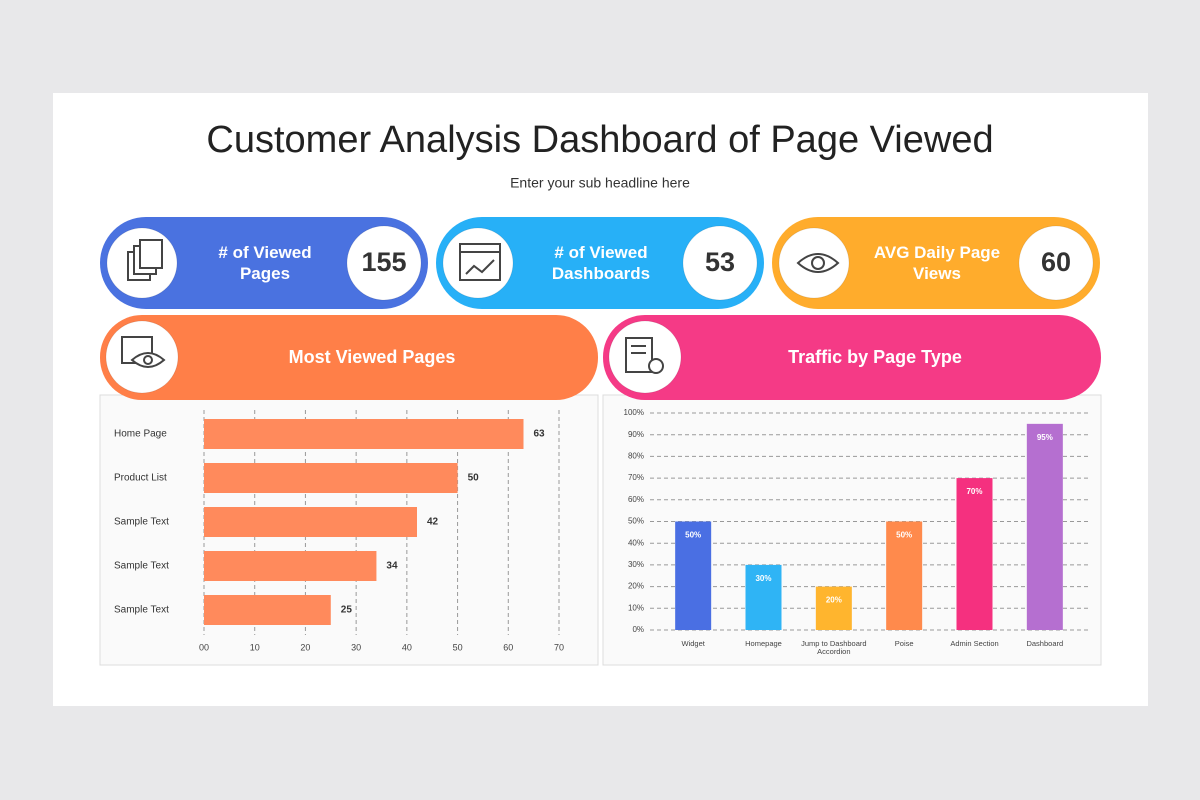 This screenshot has width=1200, height=800. I want to click on x-tick-label: Poise, so click(904, 644).